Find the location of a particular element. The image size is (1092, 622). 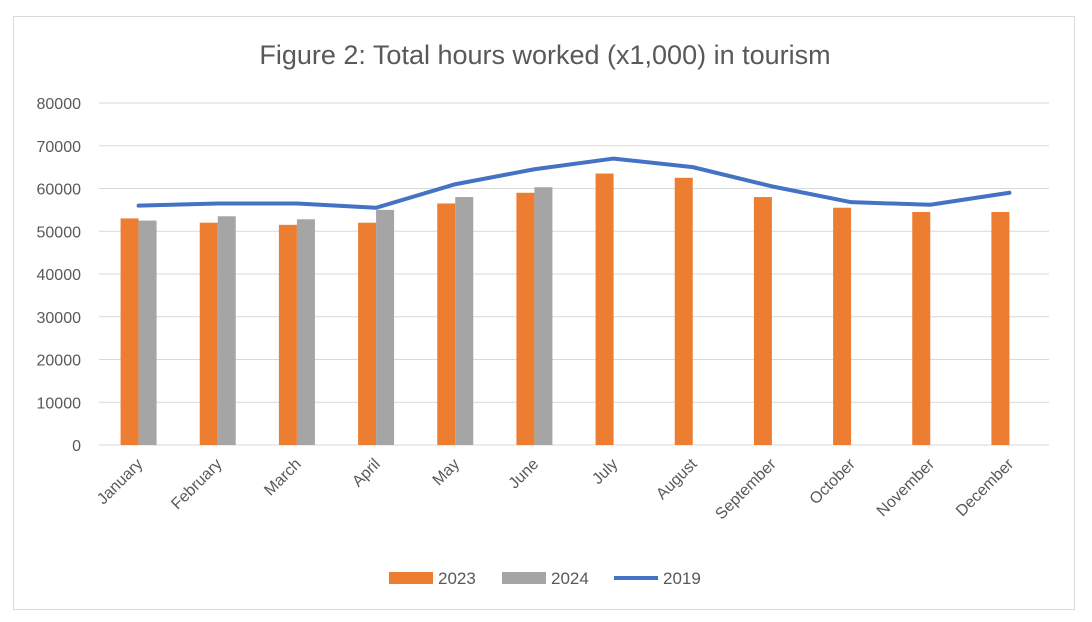

y-tick-label: 80000 is located at coordinates (59, 104).